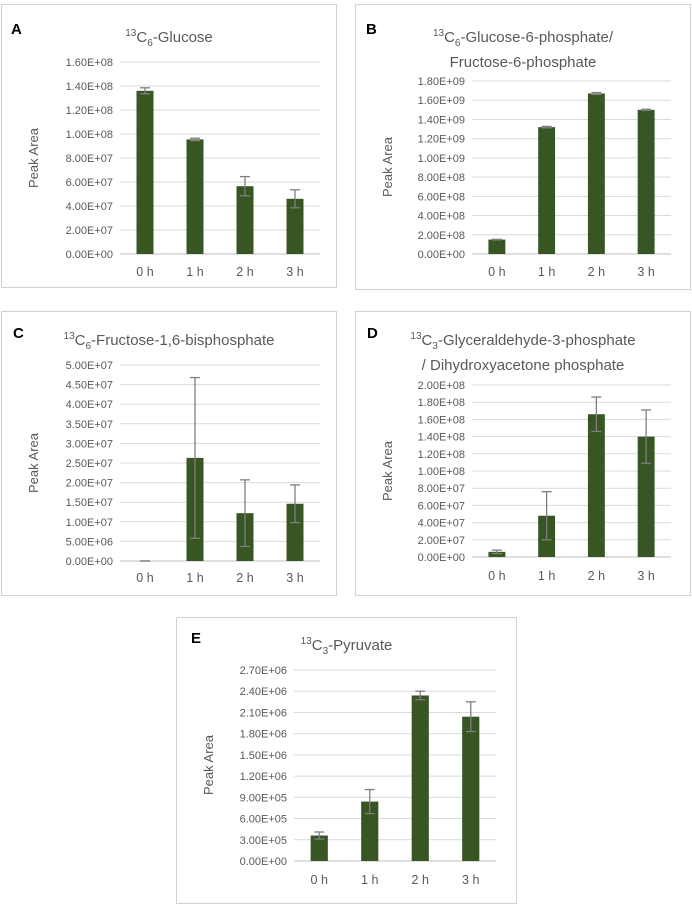 Image resolution: width=692 pixels, height=910 pixels. Describe the element at coordinates (441, 197) in the screenshot. I see `y-tick-label: 6.00E+08` at that location.